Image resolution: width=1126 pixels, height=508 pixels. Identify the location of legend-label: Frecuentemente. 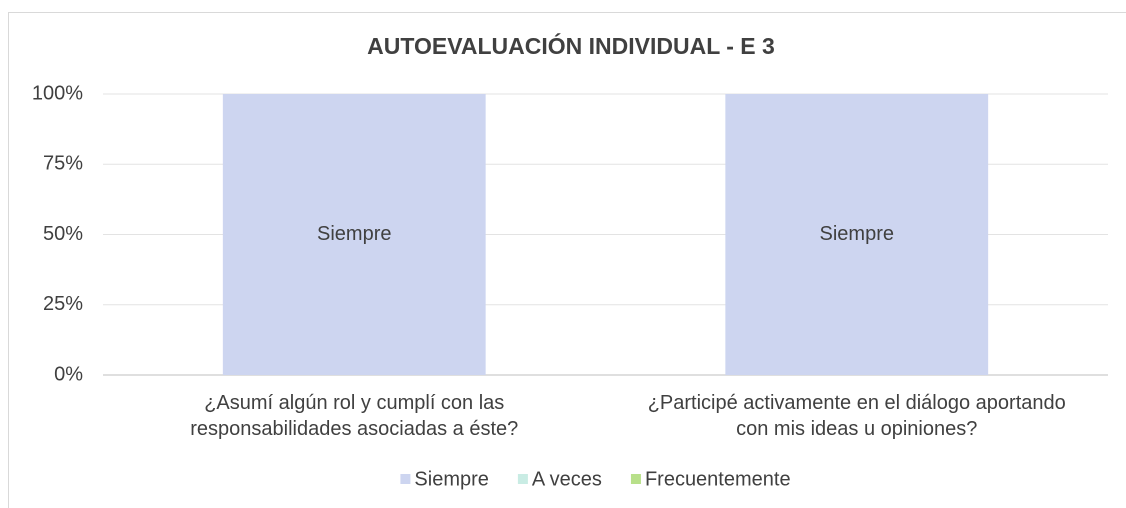
(718, 479).